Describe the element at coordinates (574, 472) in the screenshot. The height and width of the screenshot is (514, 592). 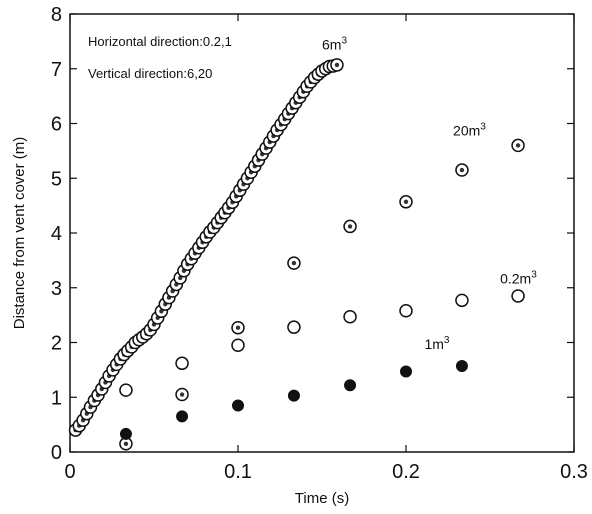
I see `x-tick-label: 0.3` at that location.